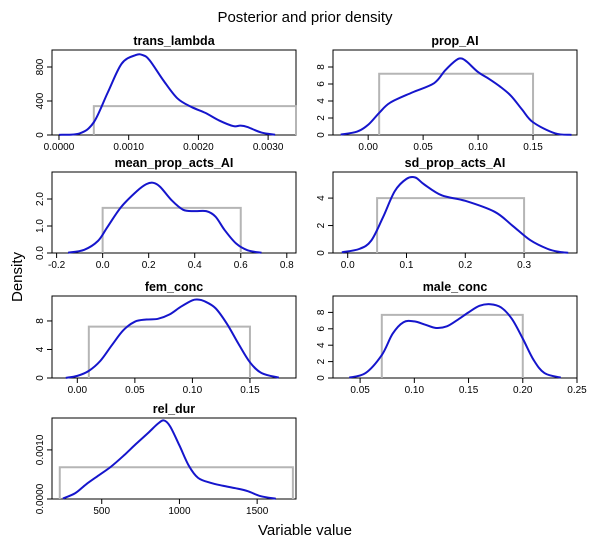 Image resolution: width=600 pixels, height=550 pixels. Describe the element at coordinates (40, 199) in the screenshot. I see `y-tick-label: 2.0` at that location.